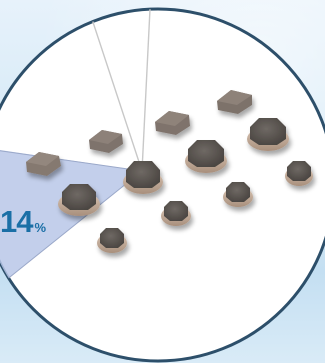 Image resolution: width=325 pixels, height=363 pixels. Describe the element at coordinates (40, 227) in the screenshot. I see `percent-sign: %` at that location.